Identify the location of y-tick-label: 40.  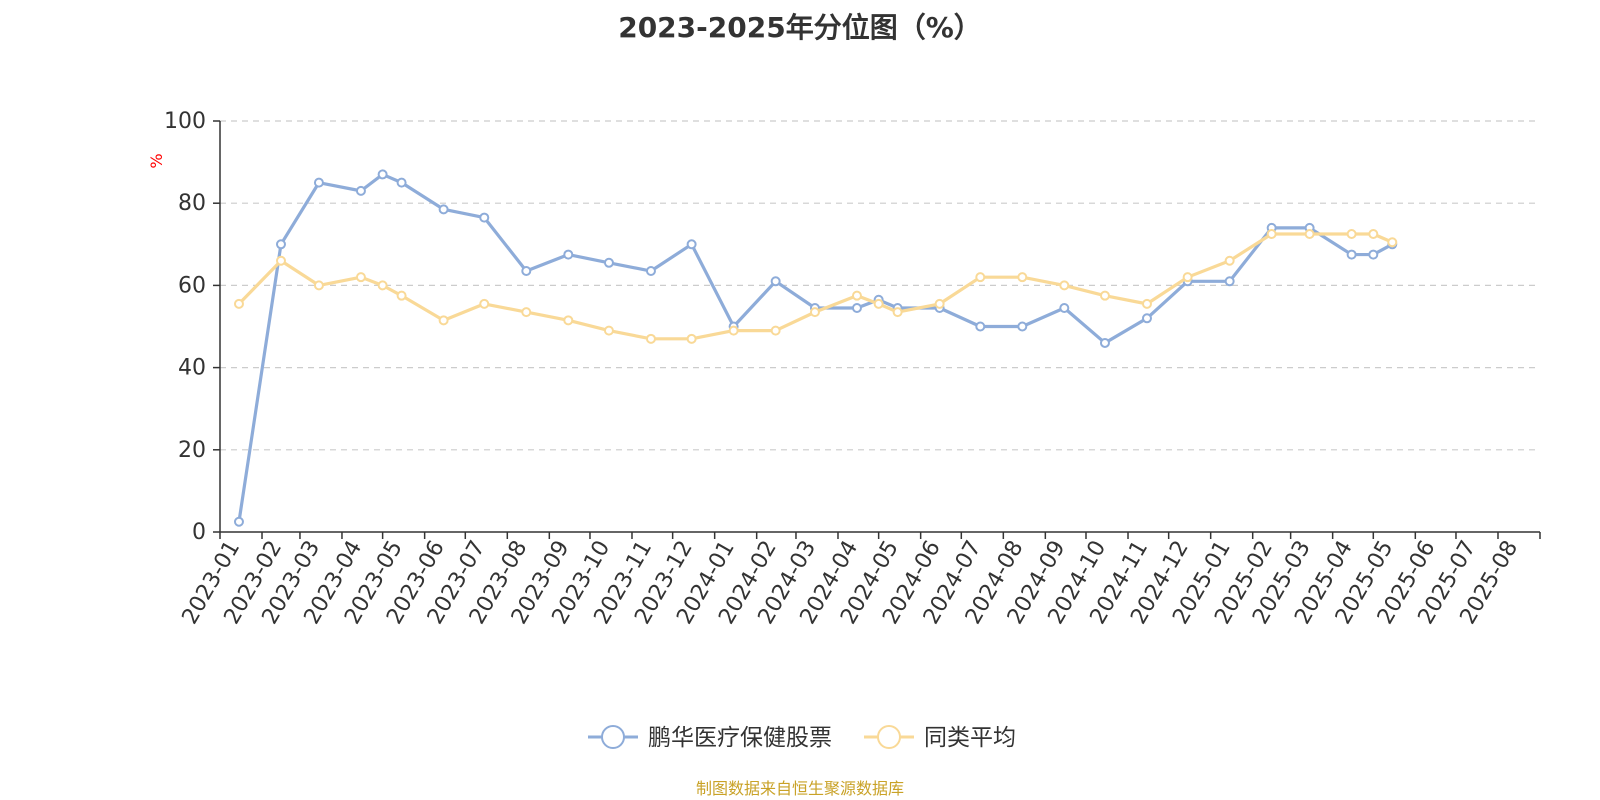
(192, 368).